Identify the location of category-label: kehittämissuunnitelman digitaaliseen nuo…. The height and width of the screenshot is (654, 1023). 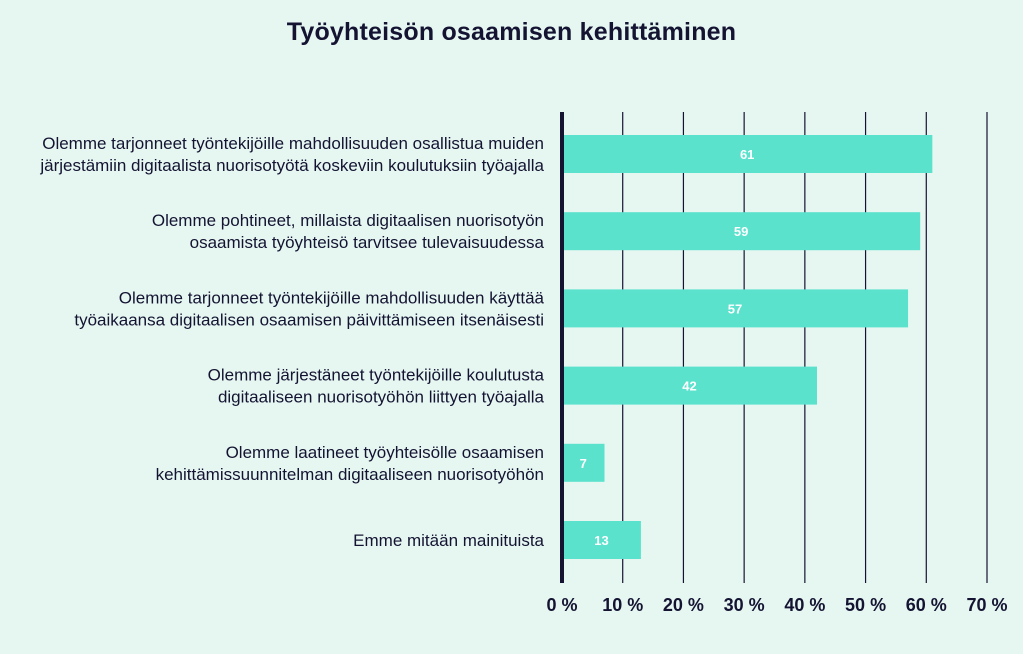
(350, 474).